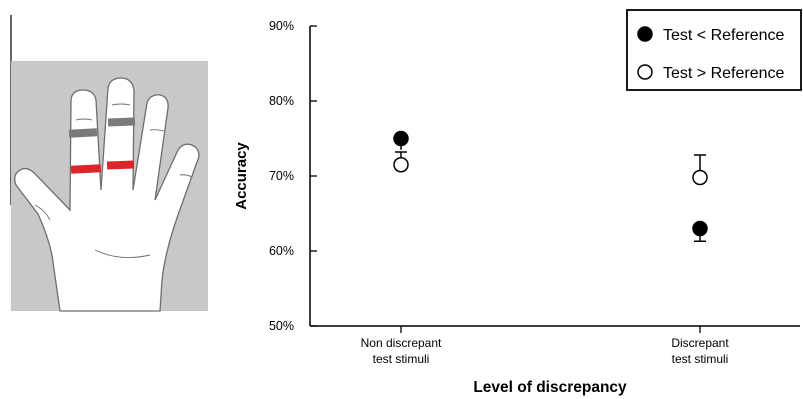 Image resolution: width=803 pixels, height=399 pixels. Describe the element at coordinates (550, 387) in the screenshot. I see `x-axis-label: Level of discrepancy` at that location.